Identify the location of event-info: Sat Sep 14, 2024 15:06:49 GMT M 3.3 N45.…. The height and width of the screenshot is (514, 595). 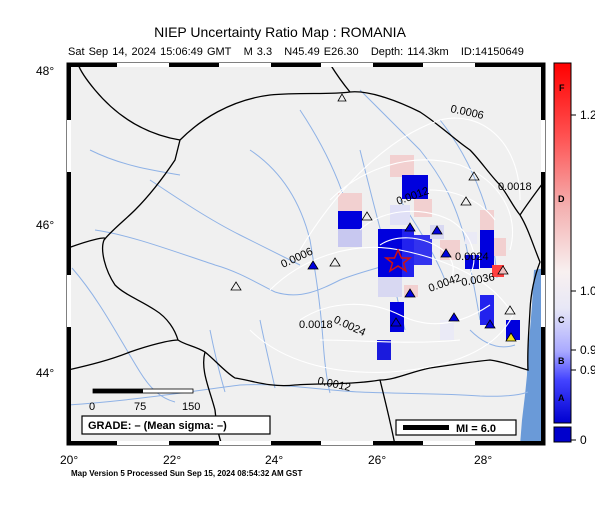
(296, 52).